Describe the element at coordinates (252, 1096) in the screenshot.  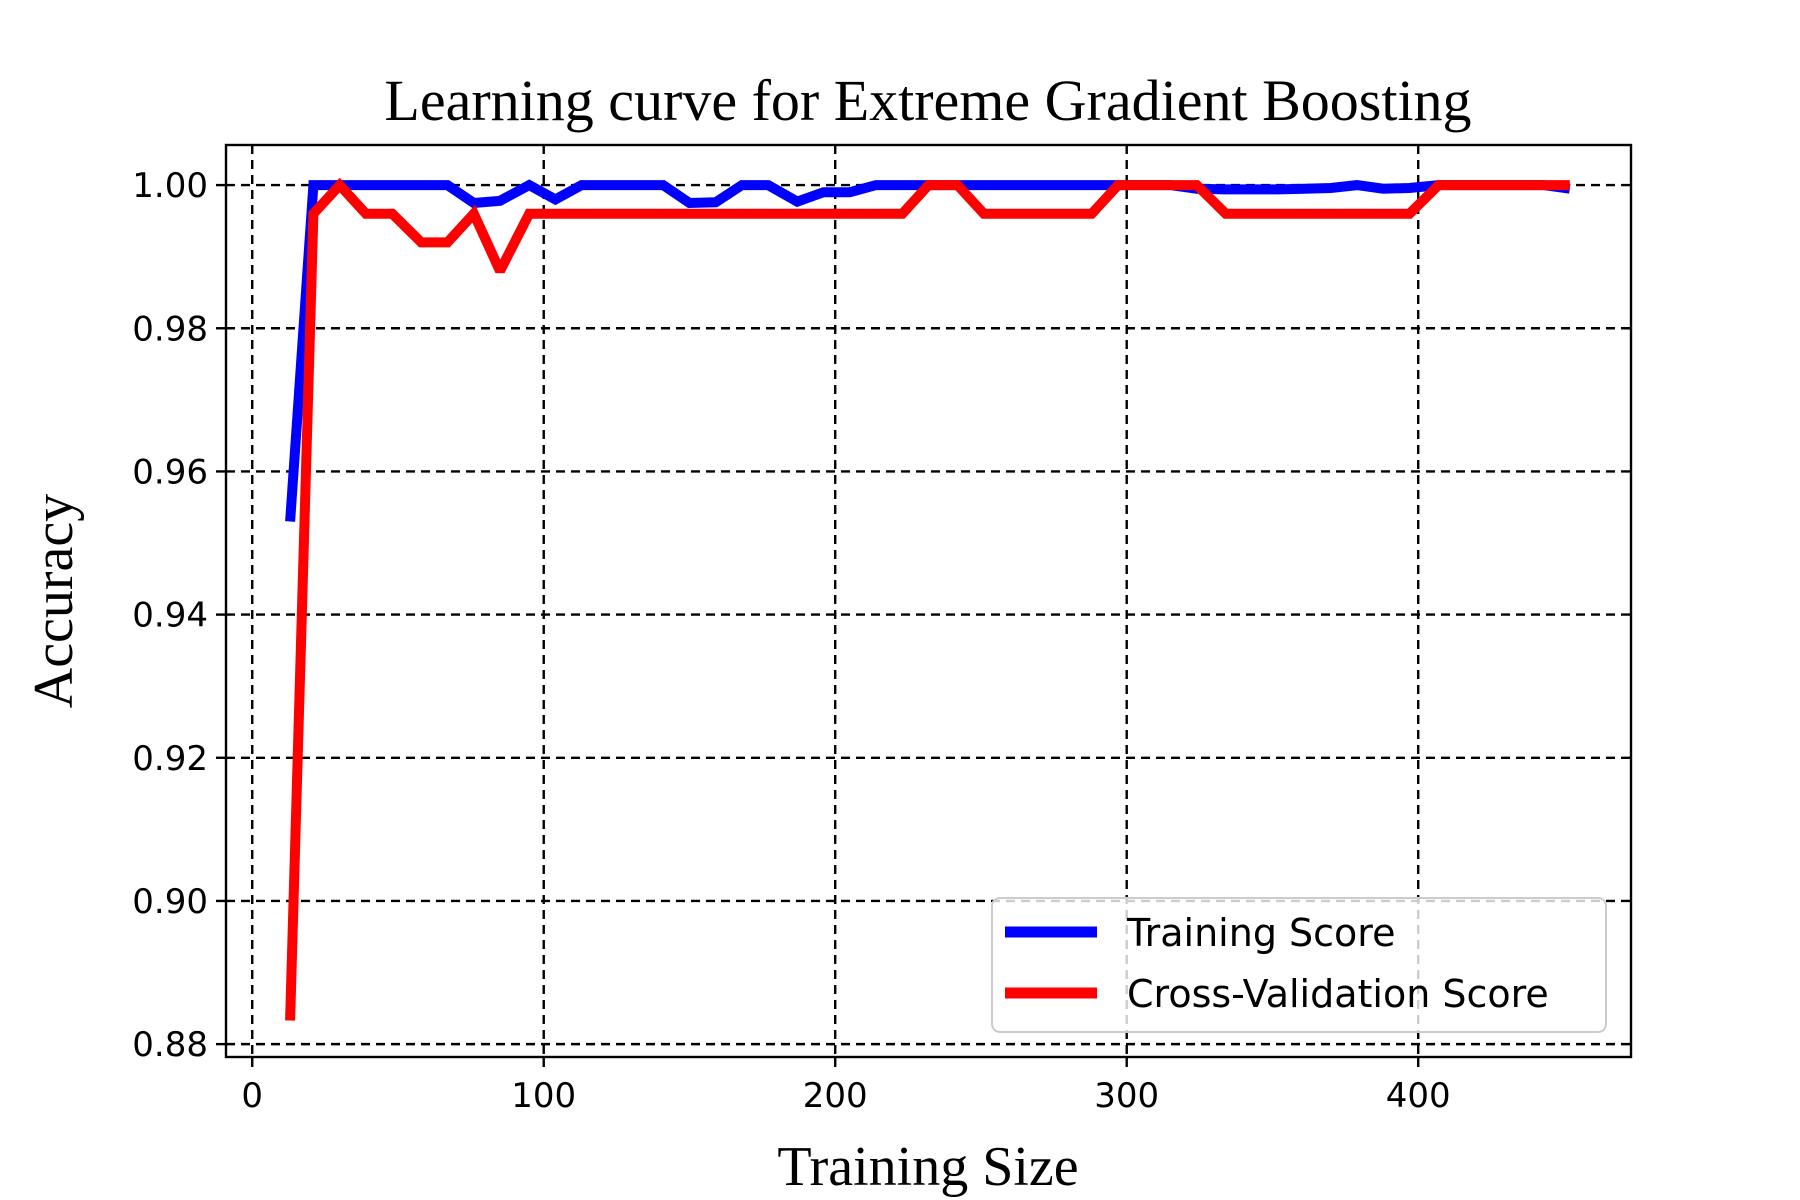
I see `x-tick-label: 0` at that location.